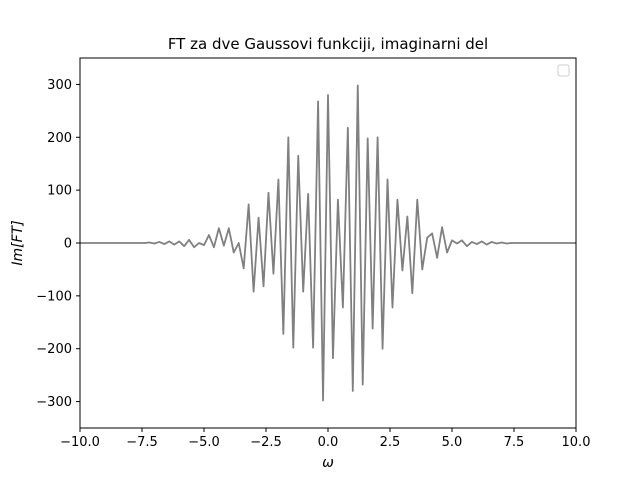 The height and width of the screenshot is (480, 640). Describe the element at coordinates (576, 442) in the screenshot. I see `x-tick-label: 10.0` at that location.